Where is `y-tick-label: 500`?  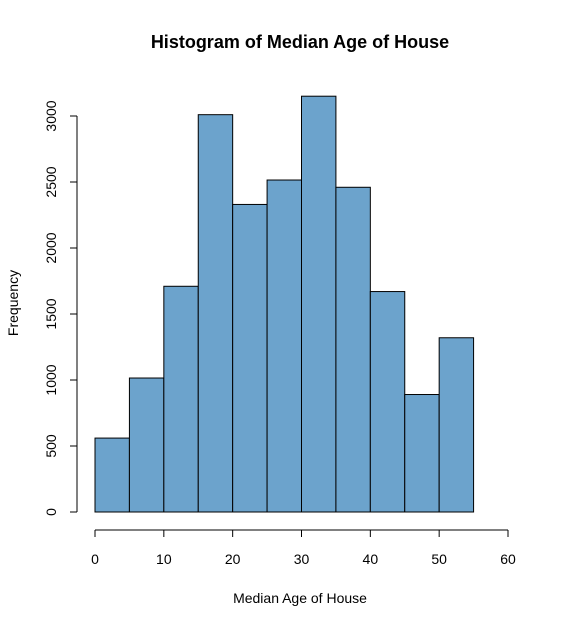 y-tick-label: 500 is located at coordinates (51, 446).